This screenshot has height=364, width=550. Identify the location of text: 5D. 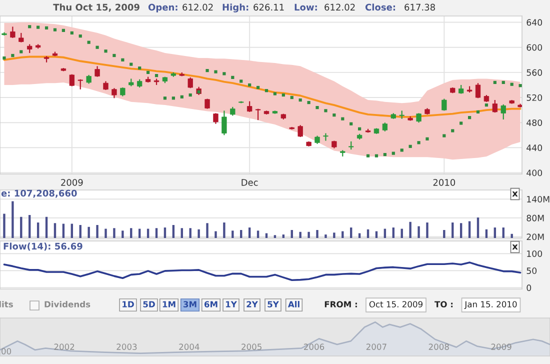
(149, 304).